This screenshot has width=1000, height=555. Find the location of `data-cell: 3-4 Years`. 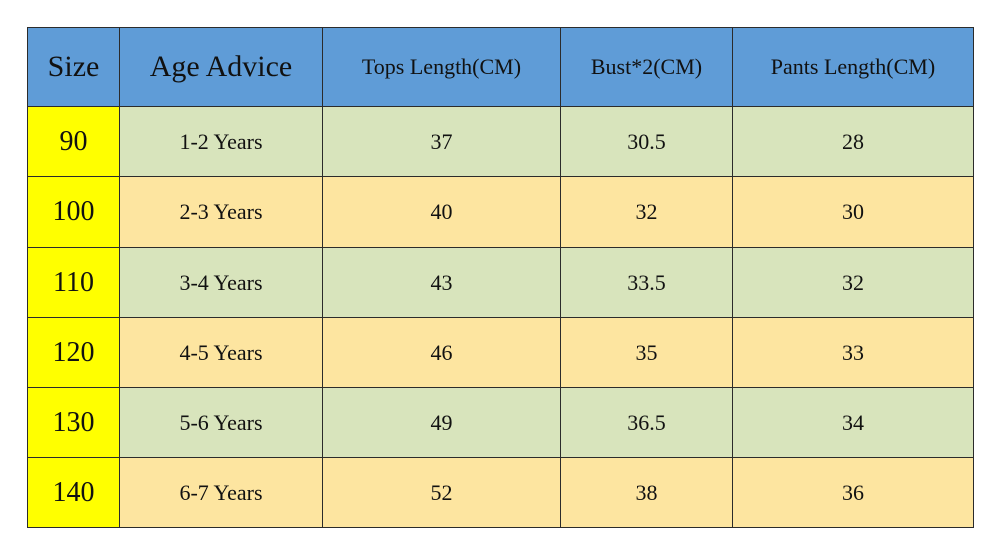

data-cell: 3-4 Years is located at coordinates (221, 282).